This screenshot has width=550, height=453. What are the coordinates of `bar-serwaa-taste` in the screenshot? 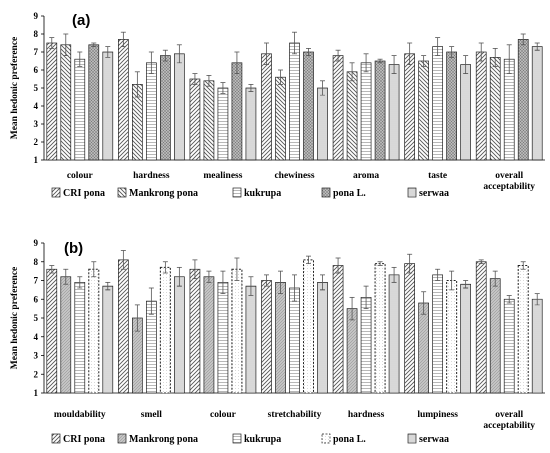 It's located at (465, 112).